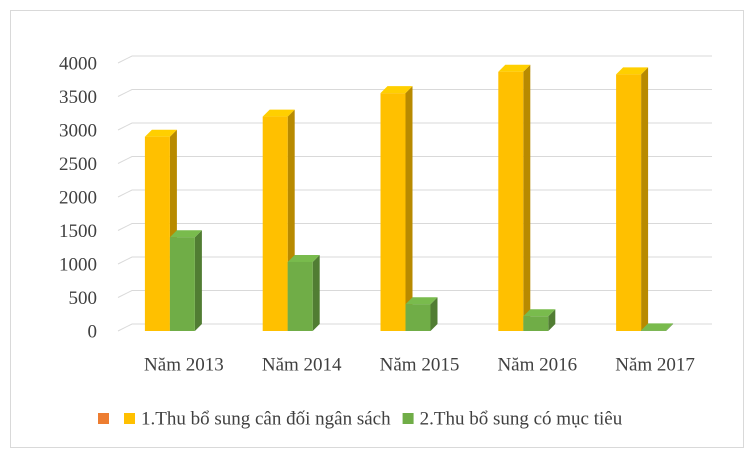 This screenshot has height=449, width=745. I want to click on y-tick-label: 1000, so click(78, 264).